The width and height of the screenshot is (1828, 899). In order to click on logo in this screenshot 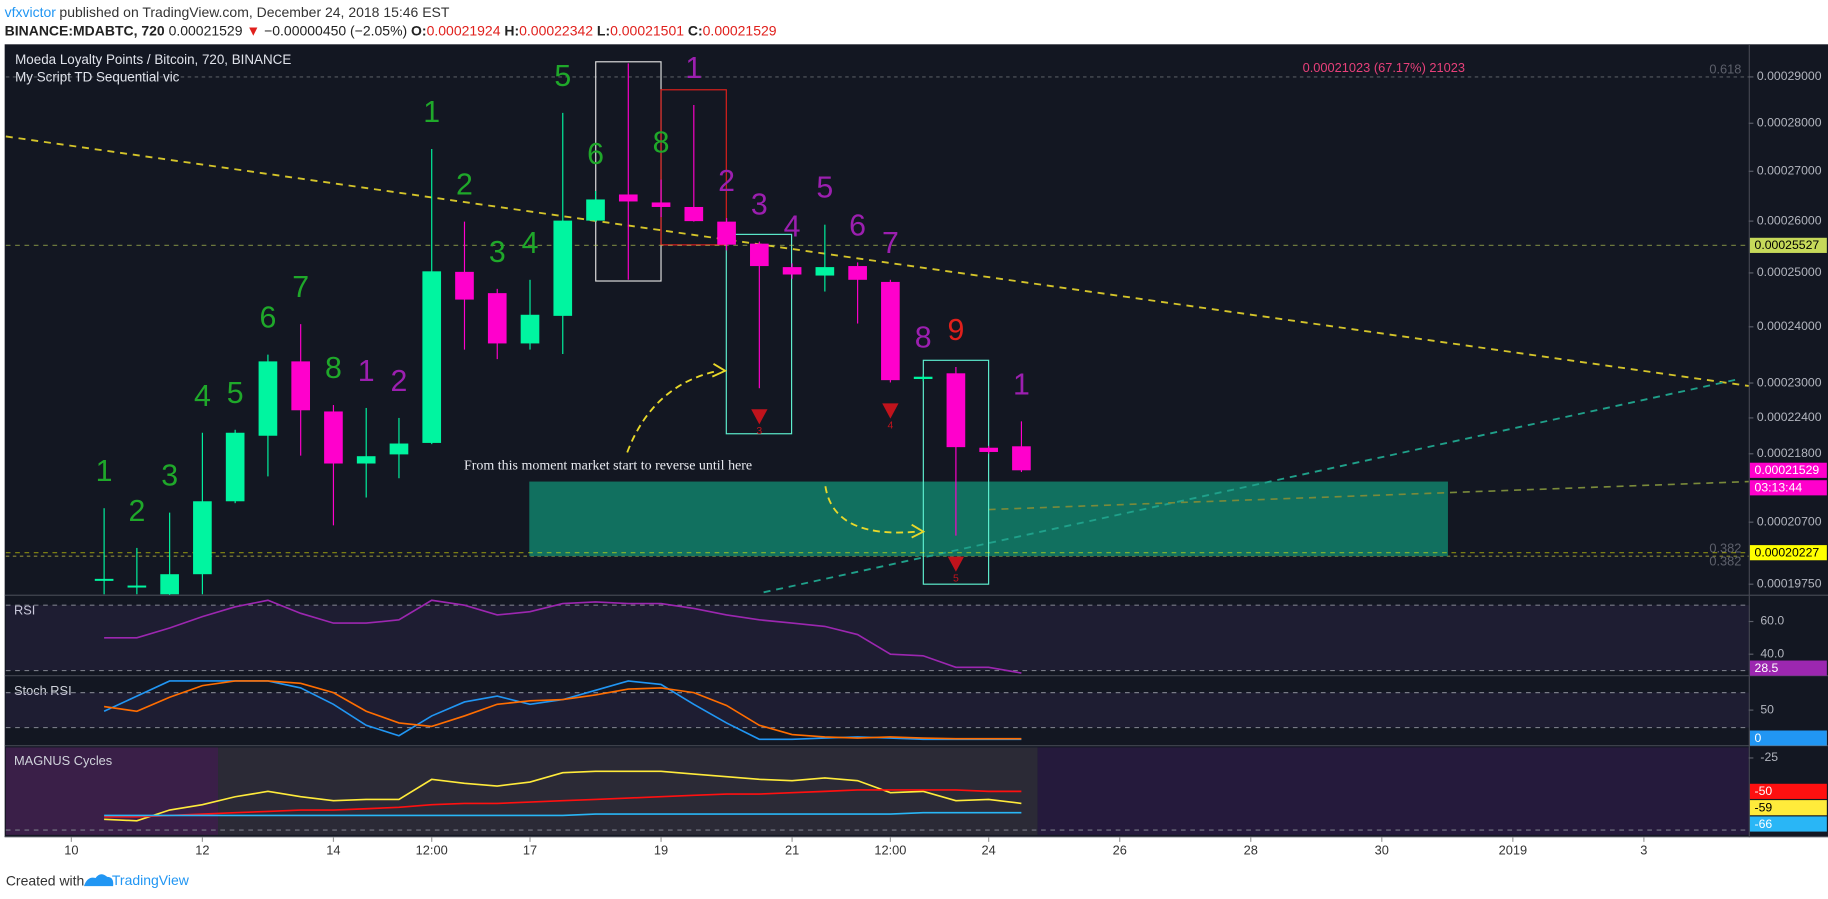, I will do `click(98, 880)`.